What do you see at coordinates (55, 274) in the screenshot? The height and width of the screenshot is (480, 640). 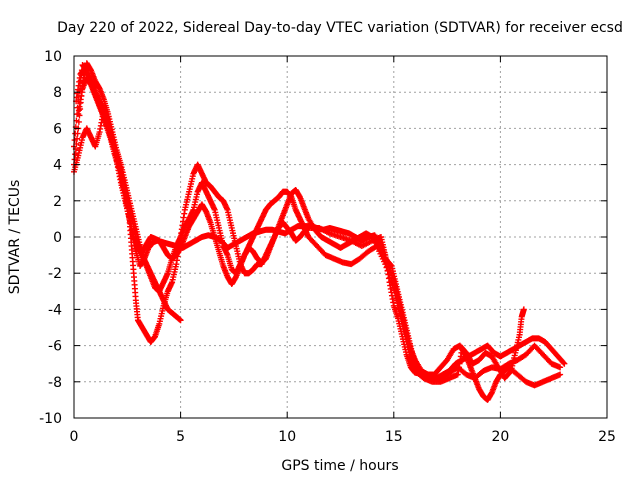 I see `y-tick-label: -2` at bounding box center [55, 274].